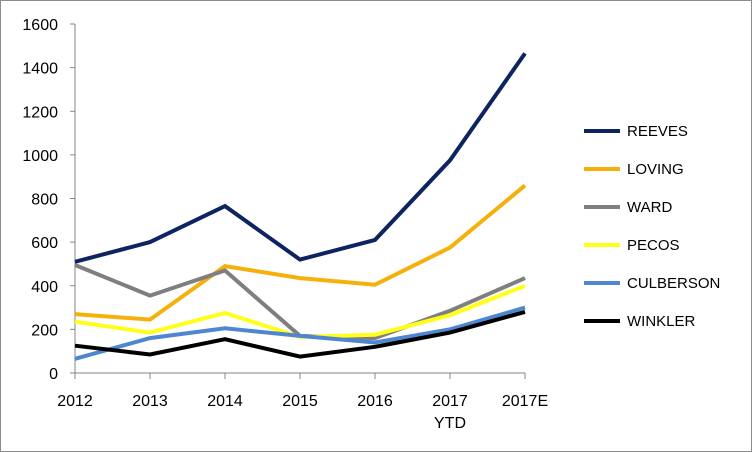 The width and height of the screenshot is (752, 452). I want to click on legend-label-pecos: PECOS, so click(653, 245).